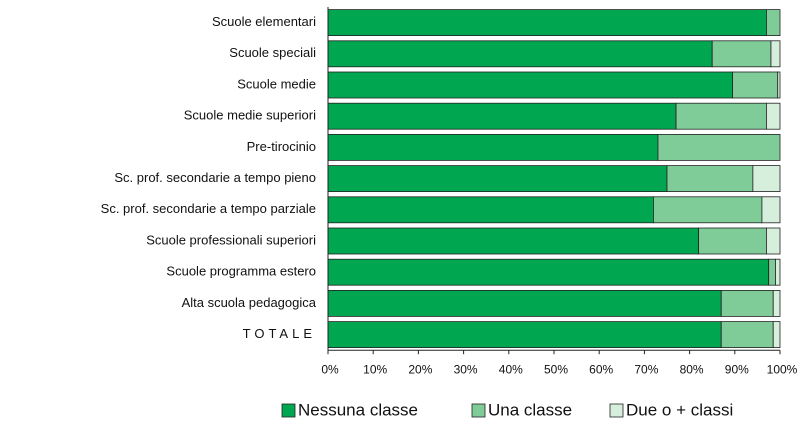 Image resolution: width=804 pixels, height=432 pixels. I want to click on x-tick-label: 0%, so click(330, 369).